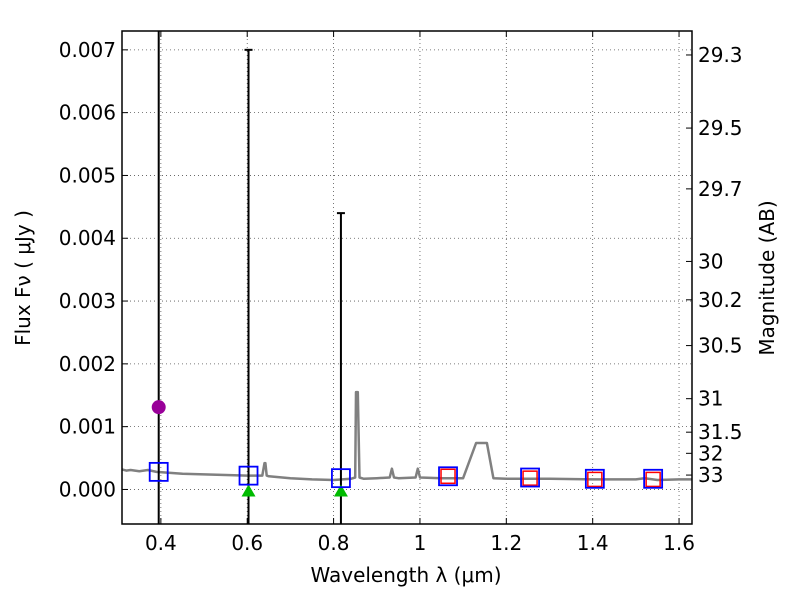 Image resolution: width=800 pixels, height=600 pixels. I want to click on x-tick-label: 0.8, so click(334, 543).